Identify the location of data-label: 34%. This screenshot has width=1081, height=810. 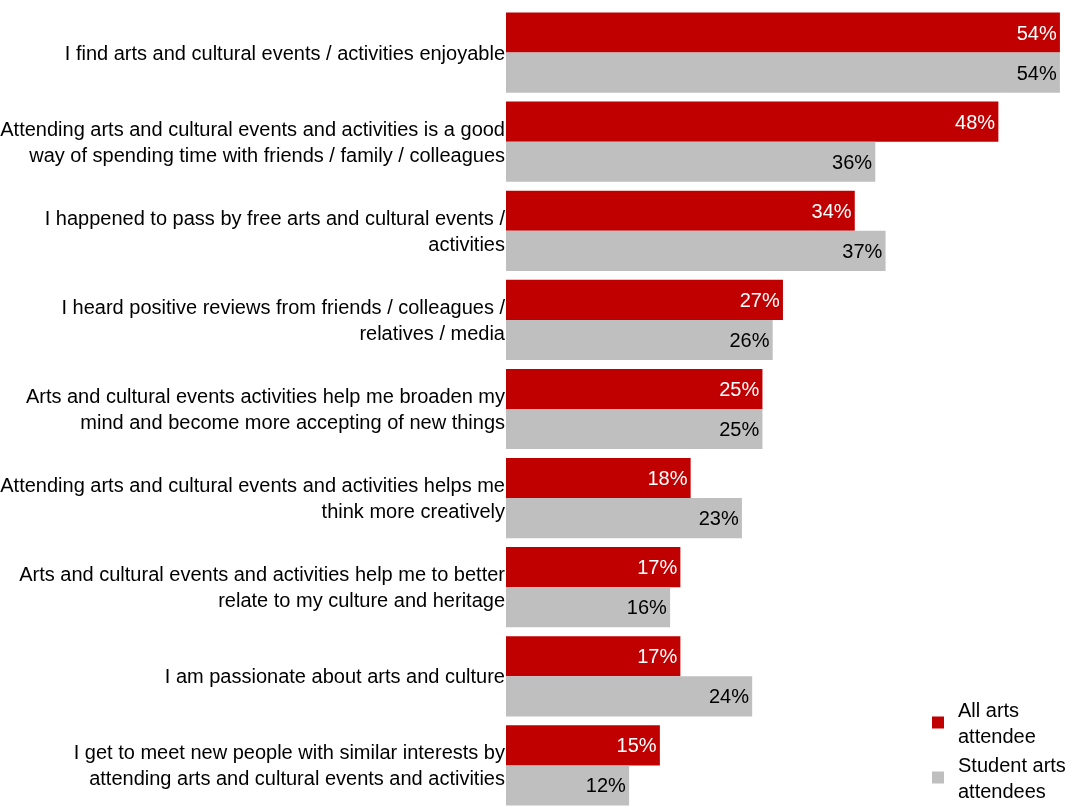
(831, 210).